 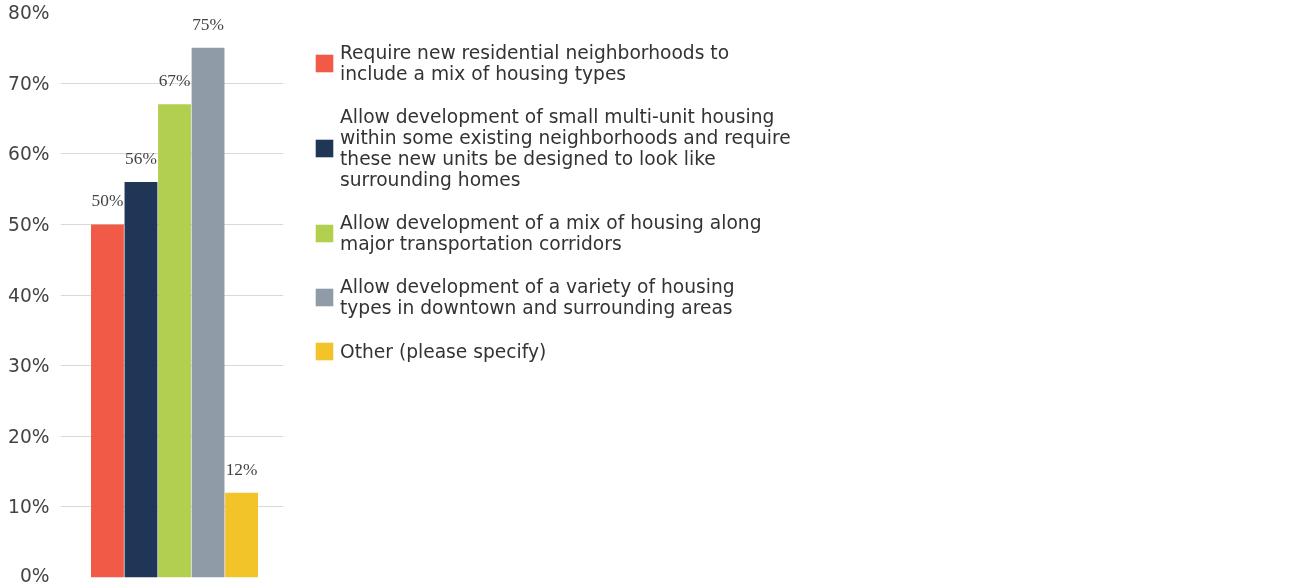 What do you see at coordinates (29, 366) in the screenshot?
I see `y-tick-label: 30%` at bounding box center [29, 366].